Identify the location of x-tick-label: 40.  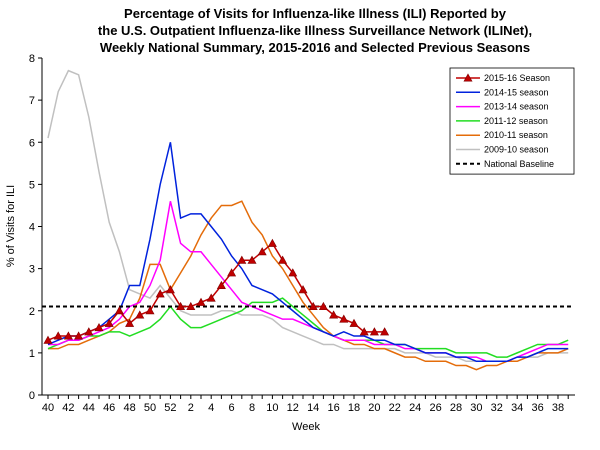
(48, 408).